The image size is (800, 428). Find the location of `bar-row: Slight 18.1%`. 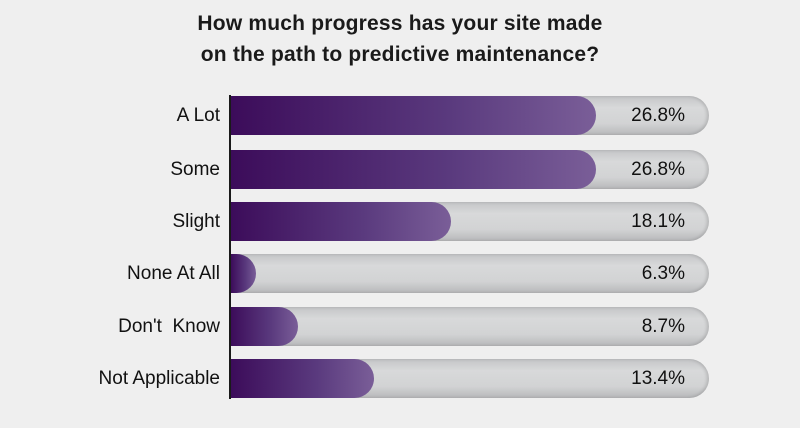

bar-row: Slight 18.1% is located at coordinates (400, 221).